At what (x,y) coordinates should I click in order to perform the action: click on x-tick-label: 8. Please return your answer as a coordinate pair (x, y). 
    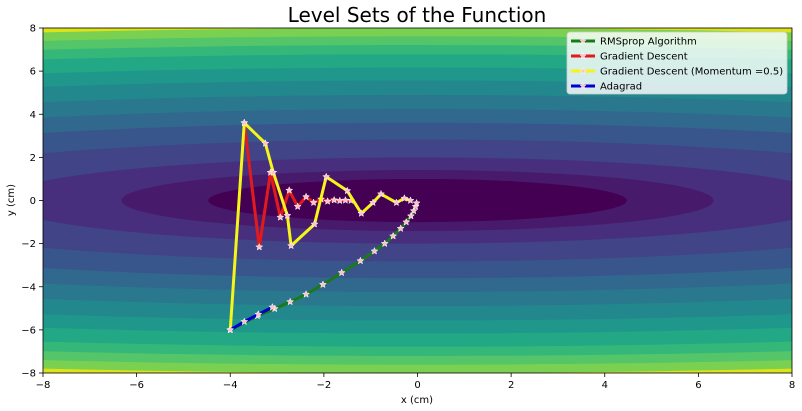
    Looking at the image, I should click on (792, 385).